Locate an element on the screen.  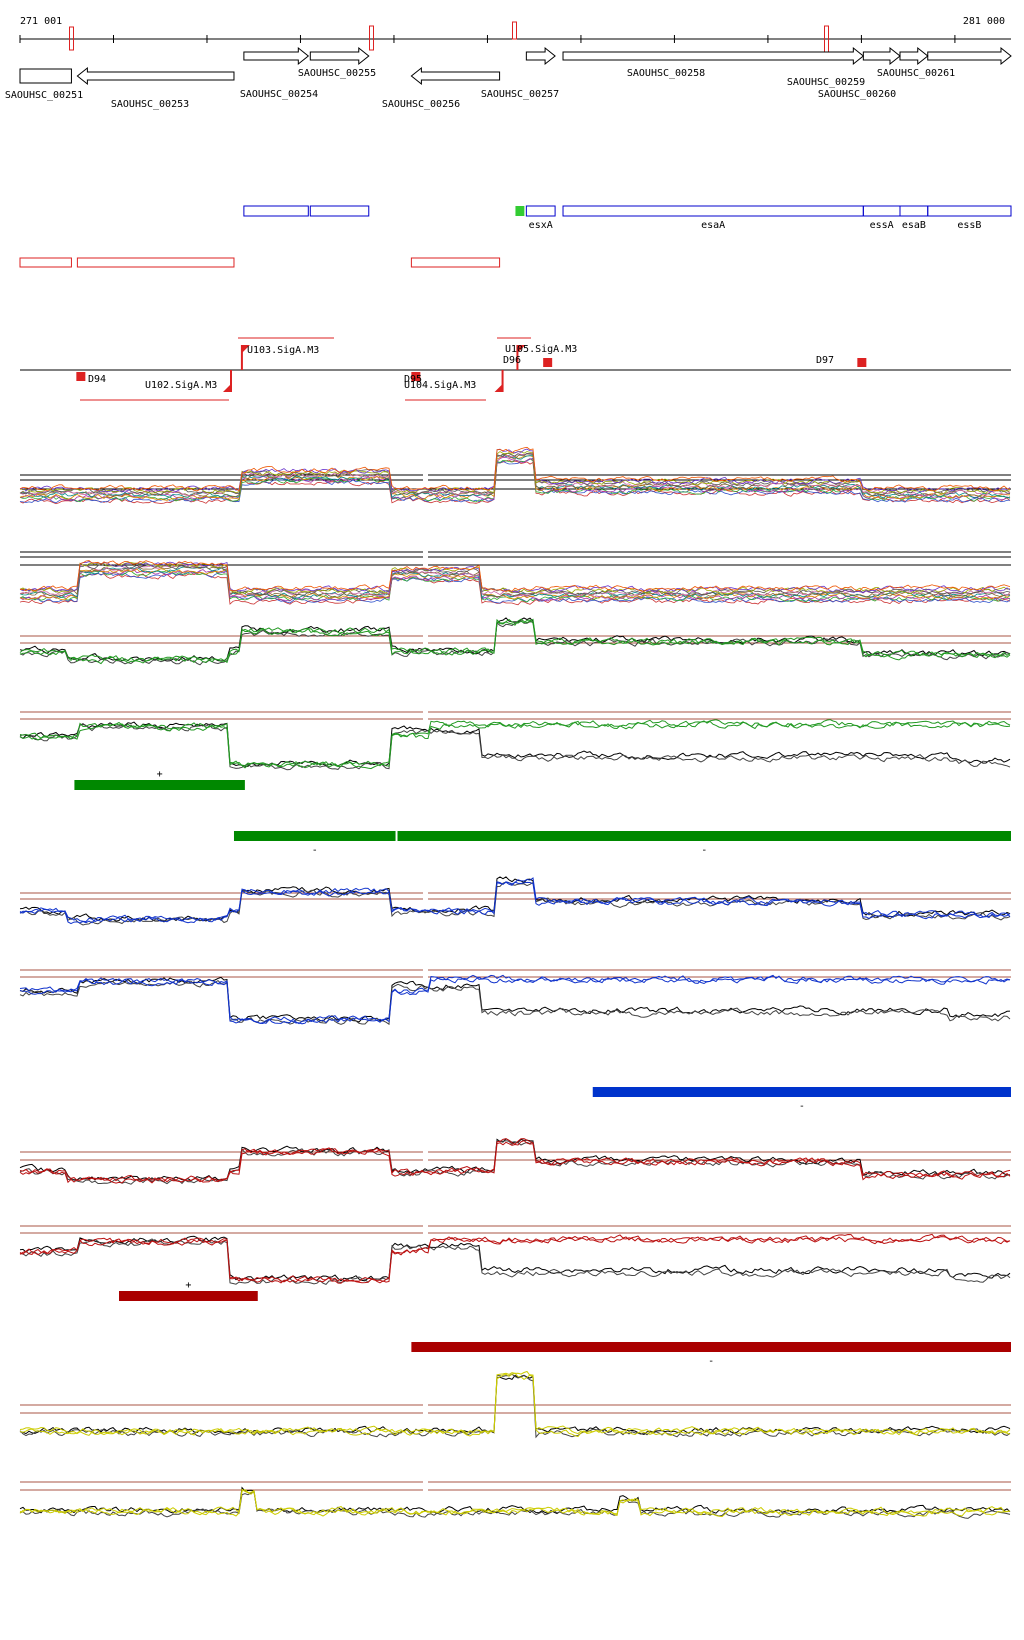
blue-feature-label: esaB is located at coordinates (914, 225).